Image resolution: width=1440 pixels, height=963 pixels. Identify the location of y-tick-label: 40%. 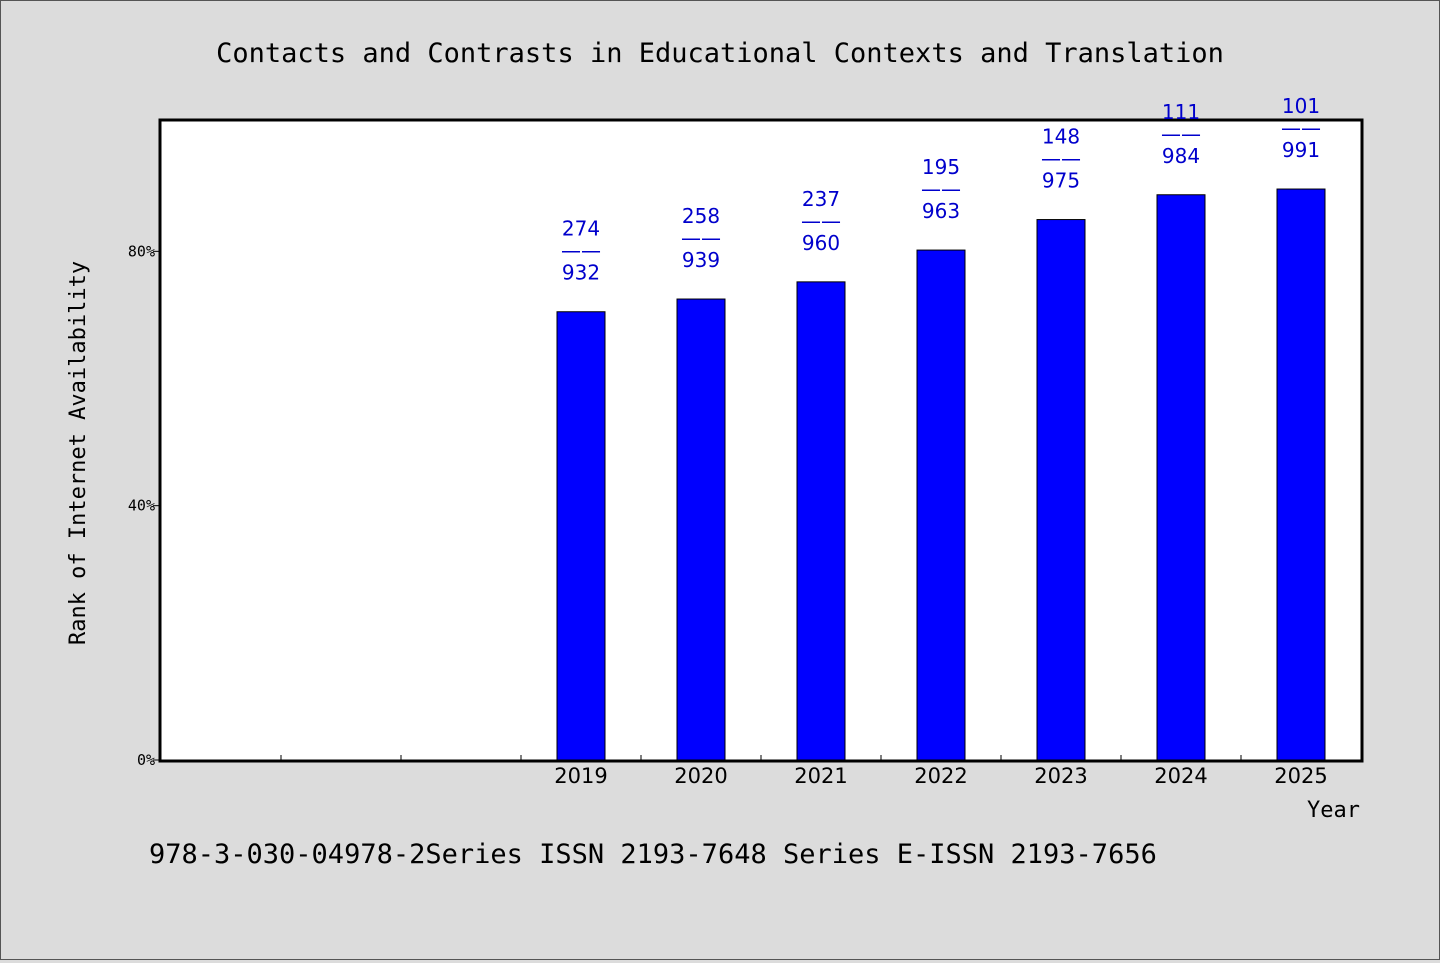
(141, 506).